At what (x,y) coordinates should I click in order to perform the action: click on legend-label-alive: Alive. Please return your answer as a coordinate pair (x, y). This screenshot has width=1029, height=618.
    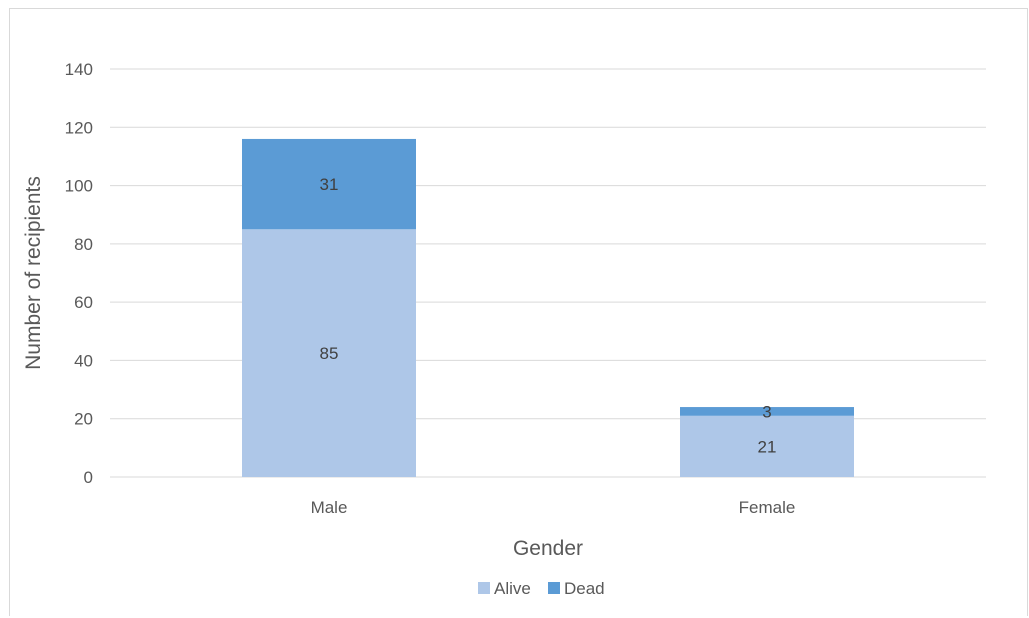
    Looking at the image, I should click on (512, 588).